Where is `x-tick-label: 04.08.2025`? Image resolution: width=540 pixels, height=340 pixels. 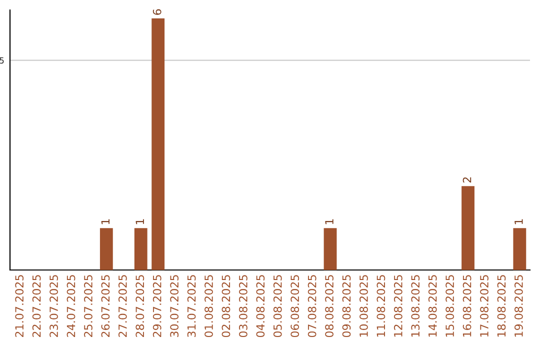
x-tick-label: 04.08.2025 is located at coordinates (260, 306).